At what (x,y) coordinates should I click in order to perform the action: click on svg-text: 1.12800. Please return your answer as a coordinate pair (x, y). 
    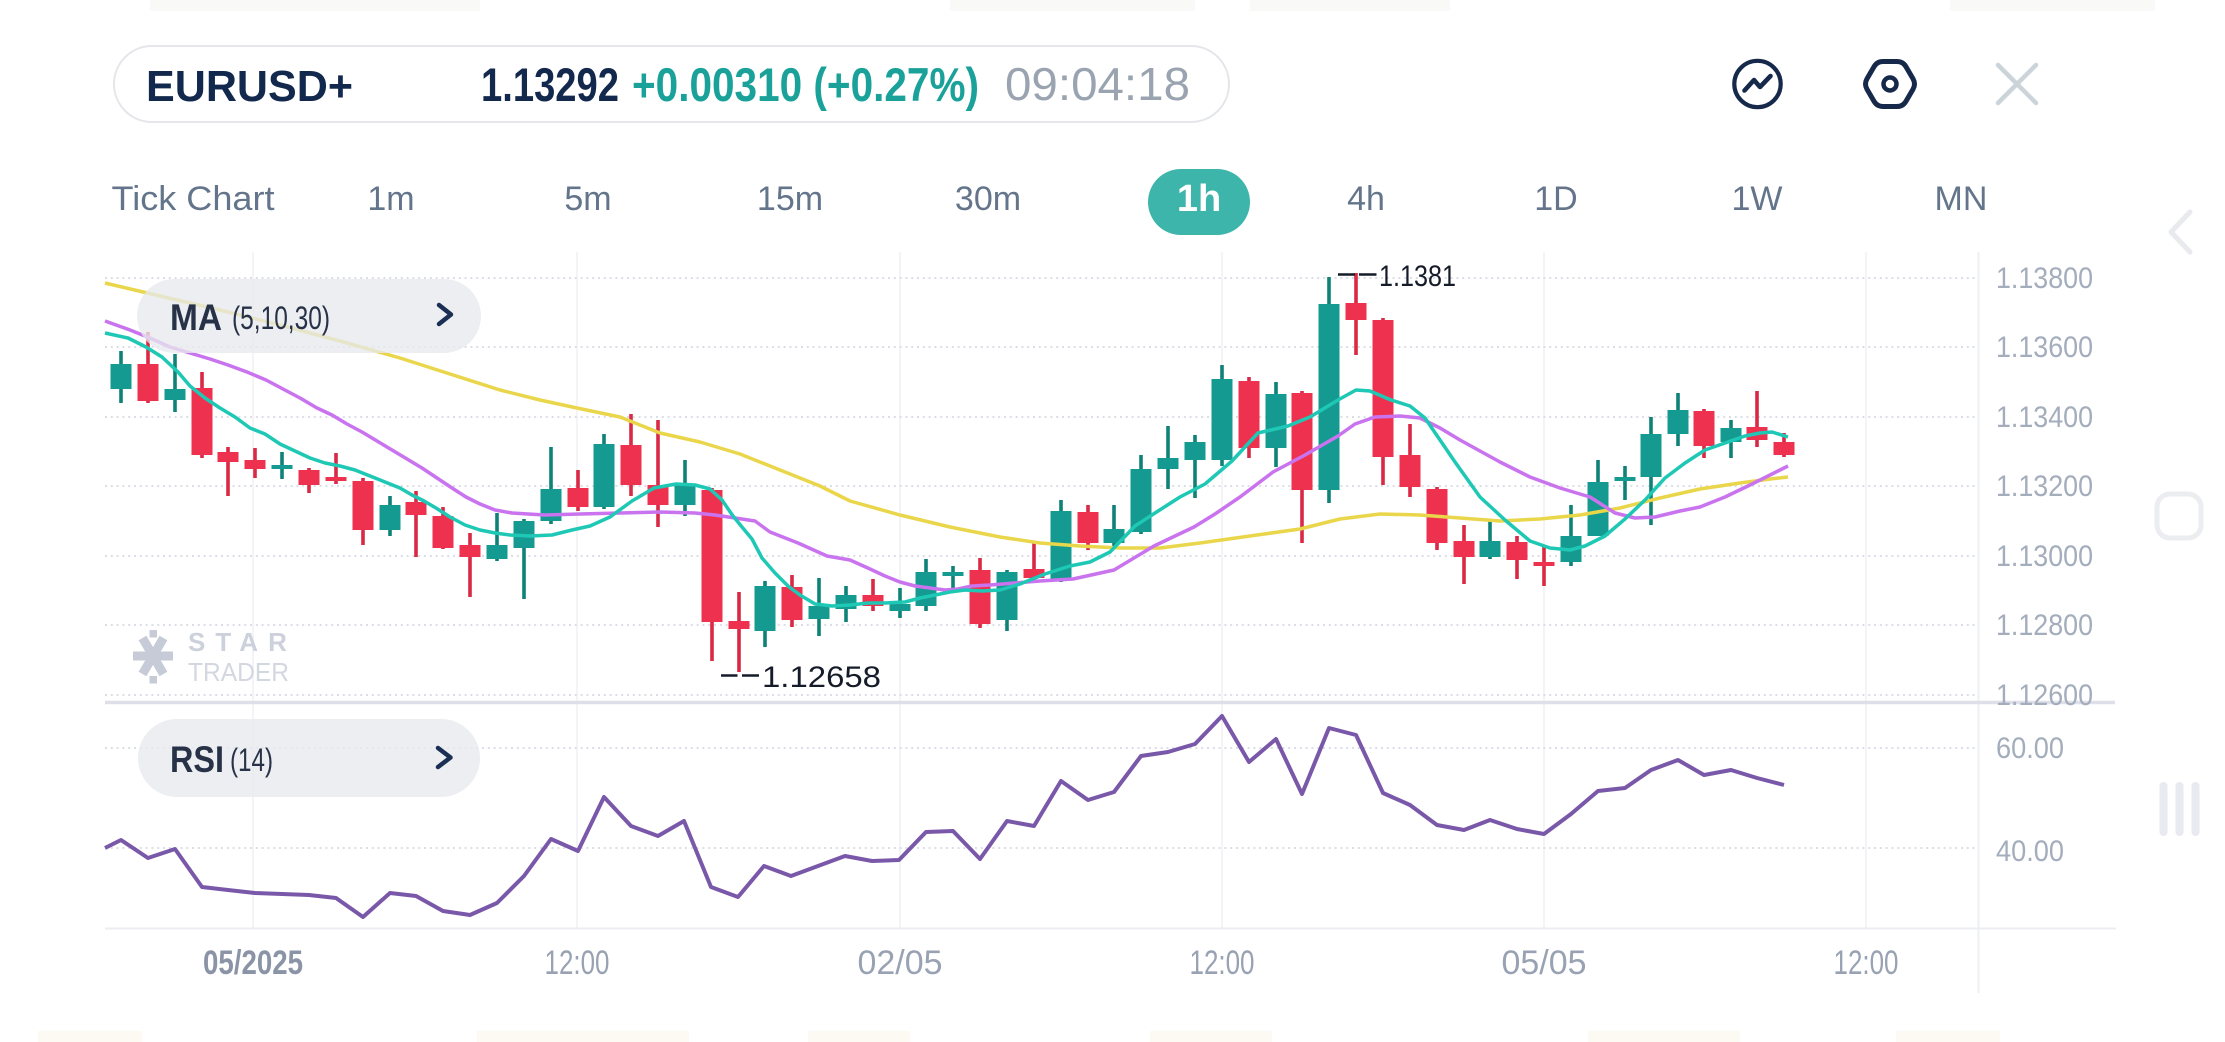
    Looking at the image, I should click on (2044, 625).